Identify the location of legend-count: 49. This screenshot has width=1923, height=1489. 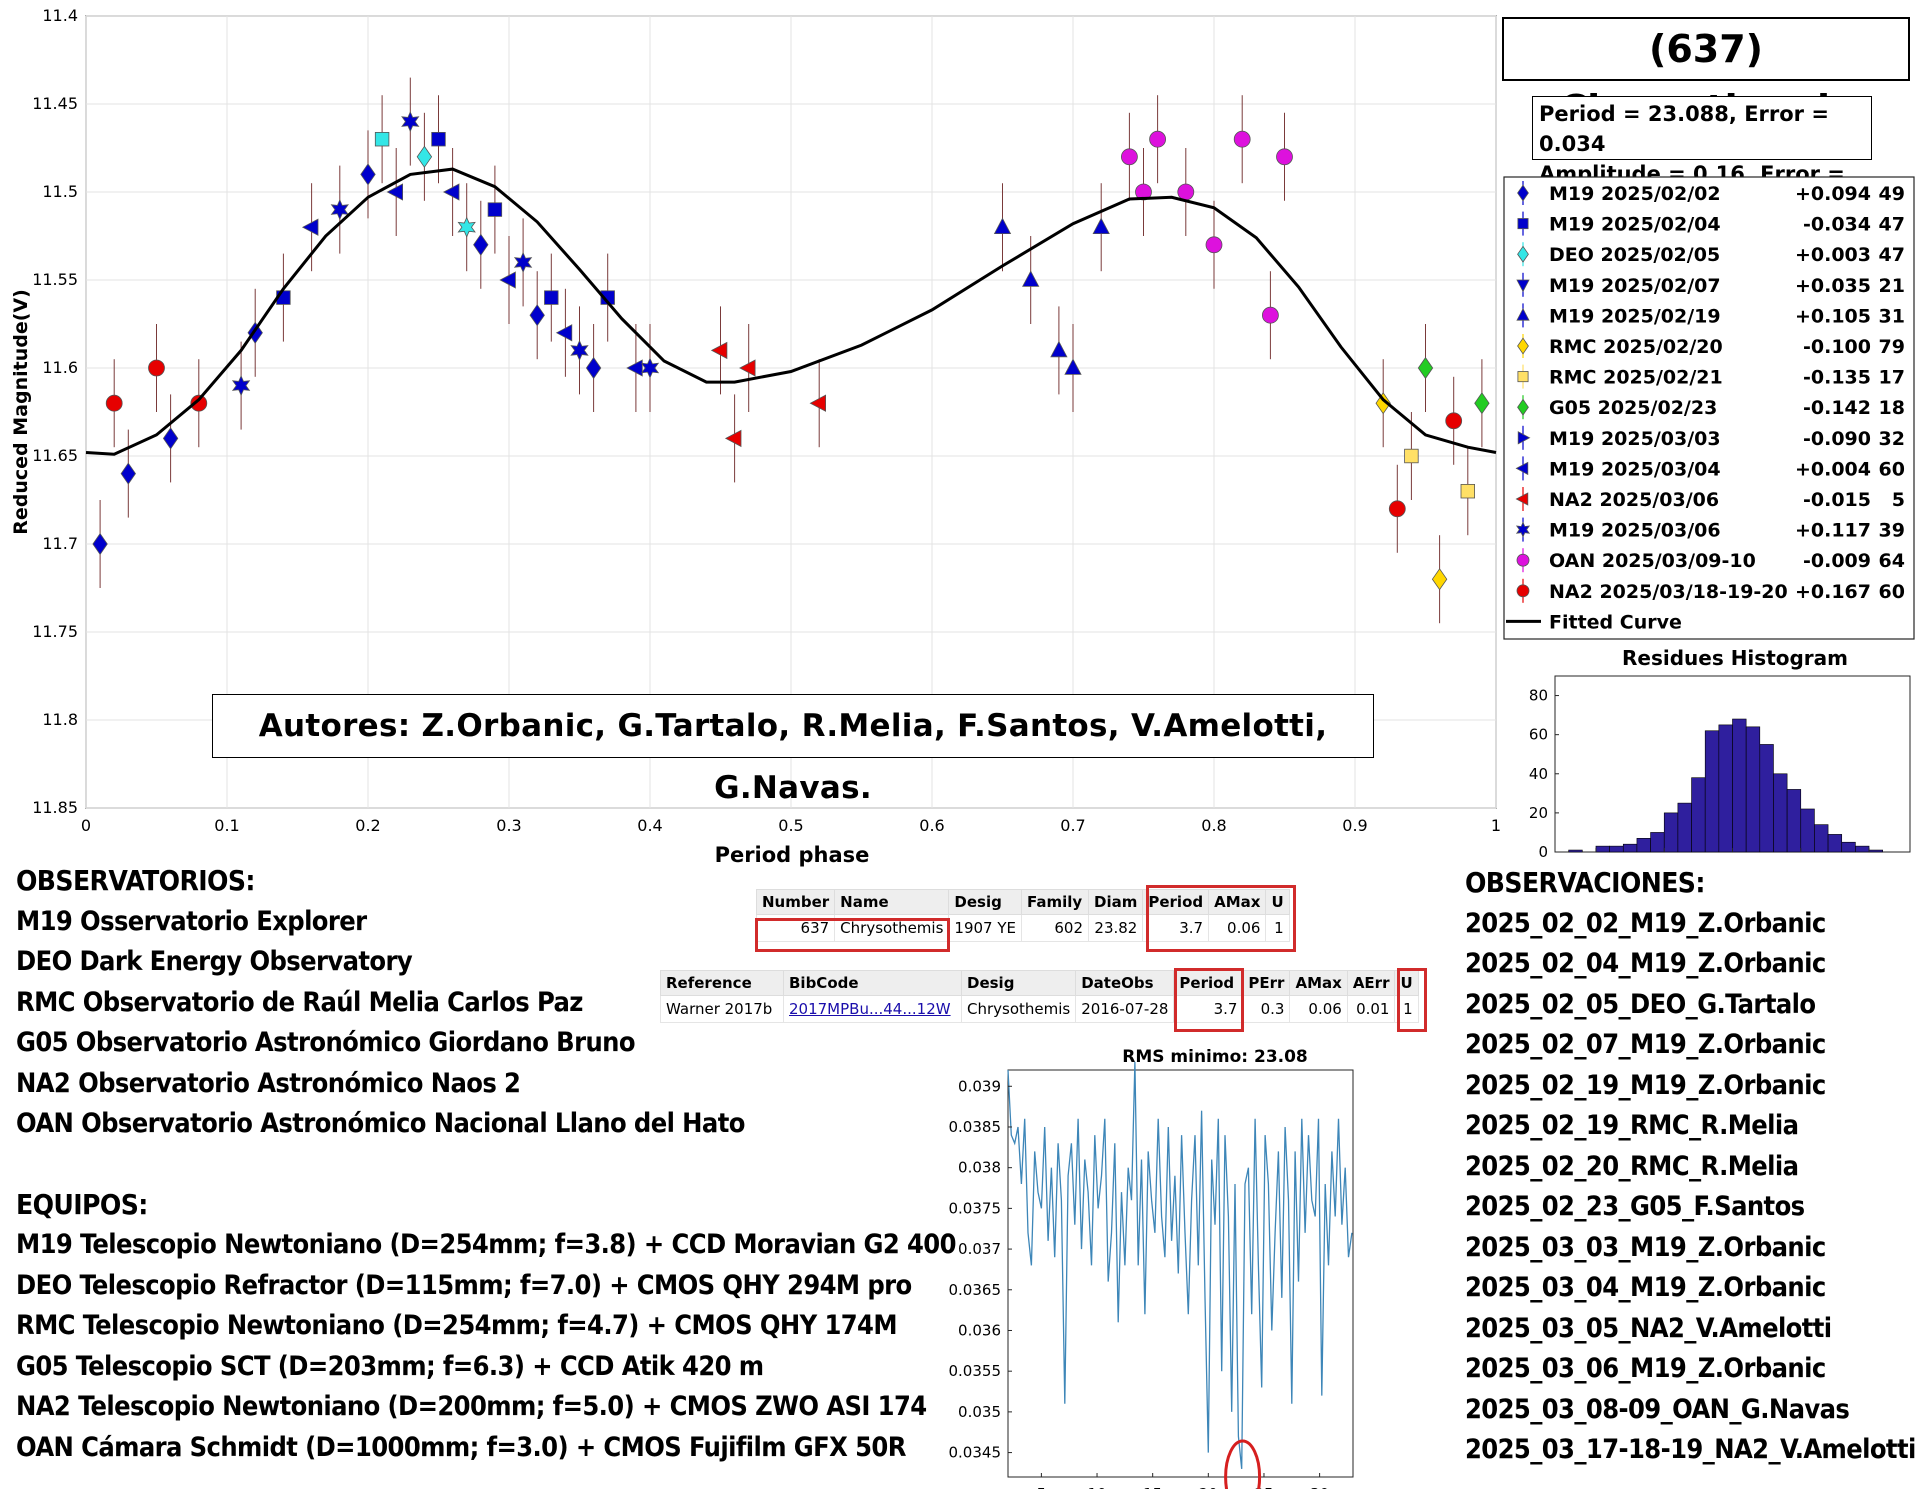
(1892, 194).